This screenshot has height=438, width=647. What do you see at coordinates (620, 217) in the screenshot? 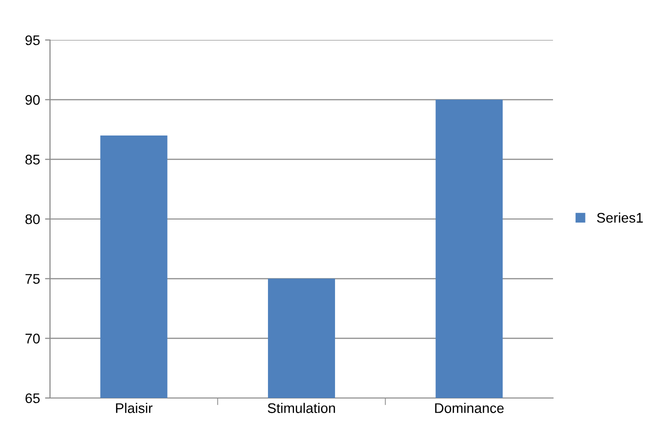
I see `legend-label: Series1` at bounding box center [620, 217].